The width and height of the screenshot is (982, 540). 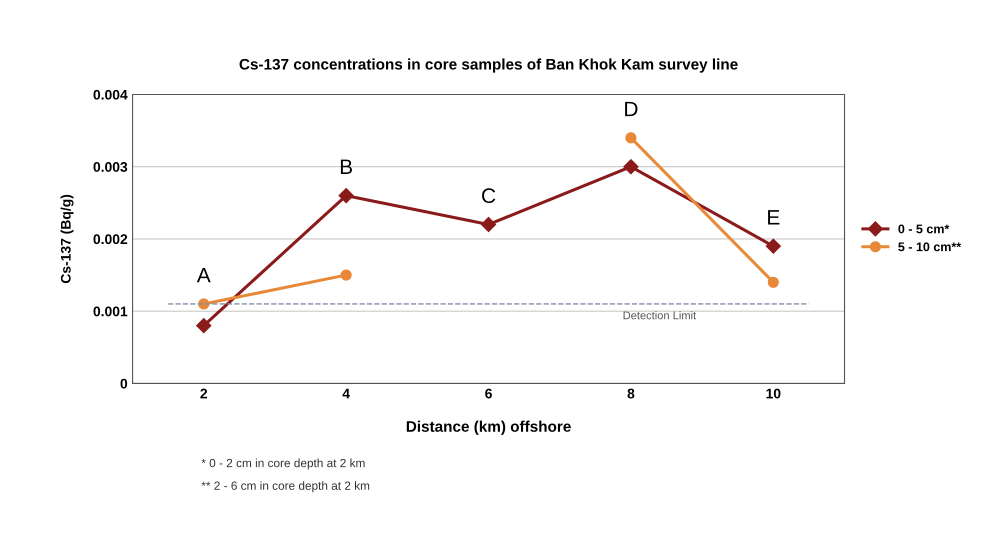 I want to click on y-tick-label: 0.004, so click(x=111, y=95).